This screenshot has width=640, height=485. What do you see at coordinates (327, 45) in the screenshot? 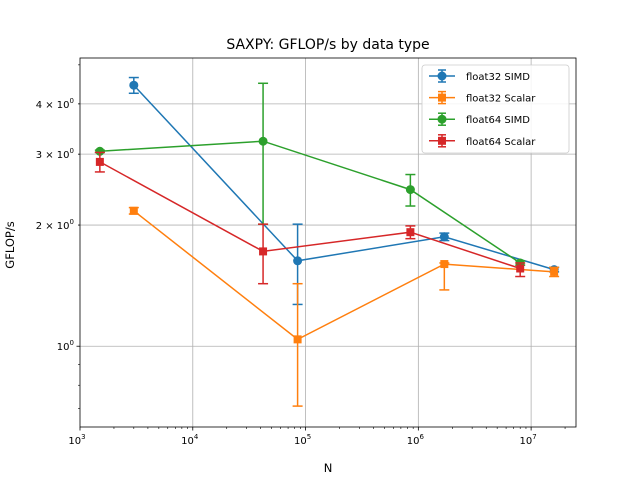
I see `chart-title: SAXPY: GFLOP/s by data type` at bounding box center [327, 45].